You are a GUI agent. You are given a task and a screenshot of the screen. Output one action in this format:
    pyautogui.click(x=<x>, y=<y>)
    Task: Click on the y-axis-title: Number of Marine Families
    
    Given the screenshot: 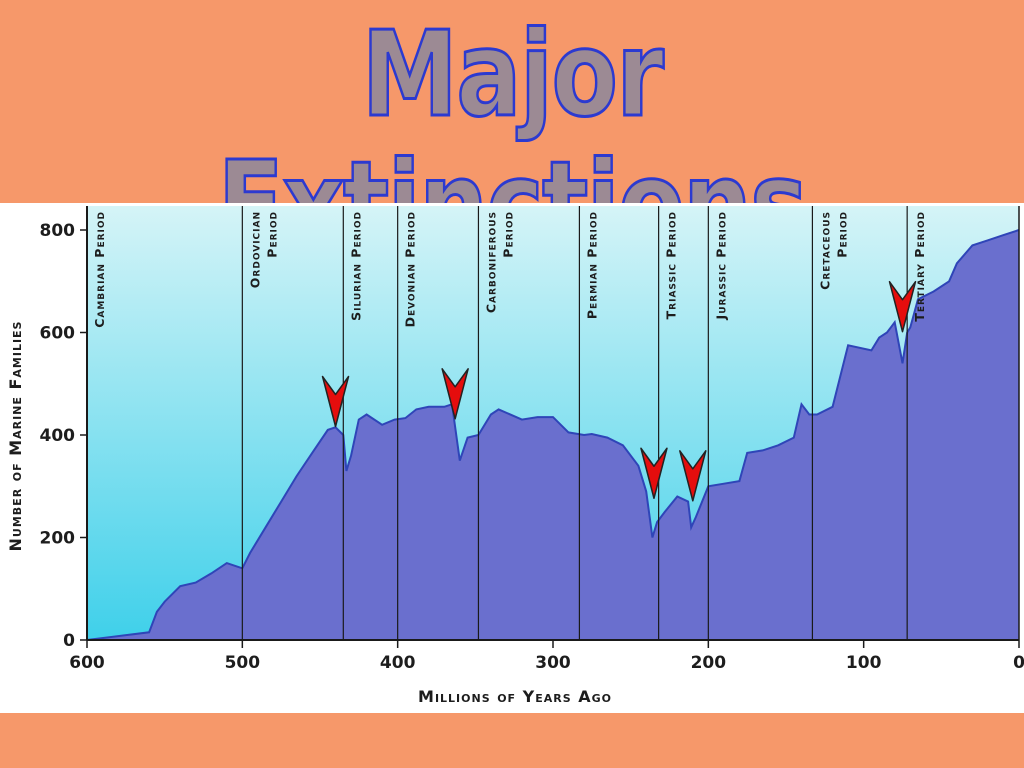 What is the action you would take?
    pyautogui.click(x=15, y=436)
    